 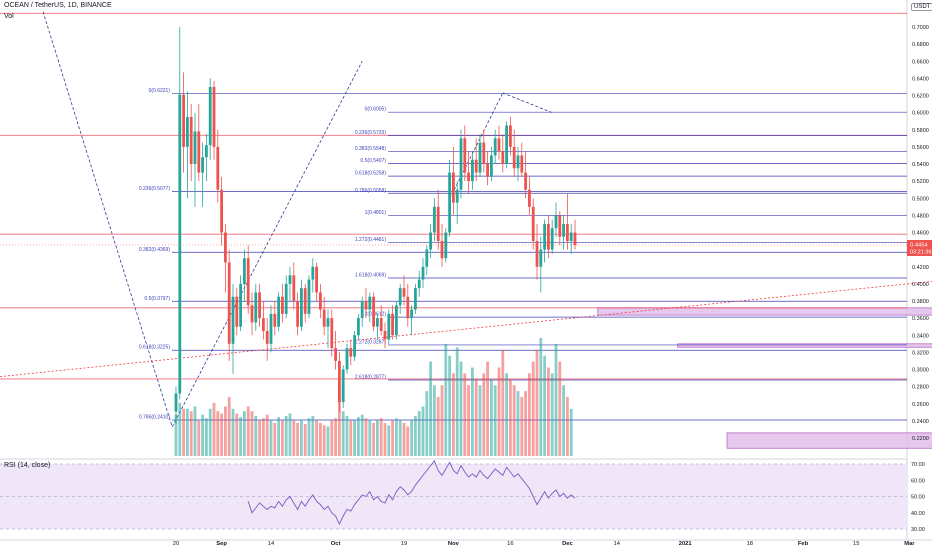 What do you see at coordinates (750, 544) in the screenshot?
I see `time-tick-label: 18` at bounding box center [750, 544].